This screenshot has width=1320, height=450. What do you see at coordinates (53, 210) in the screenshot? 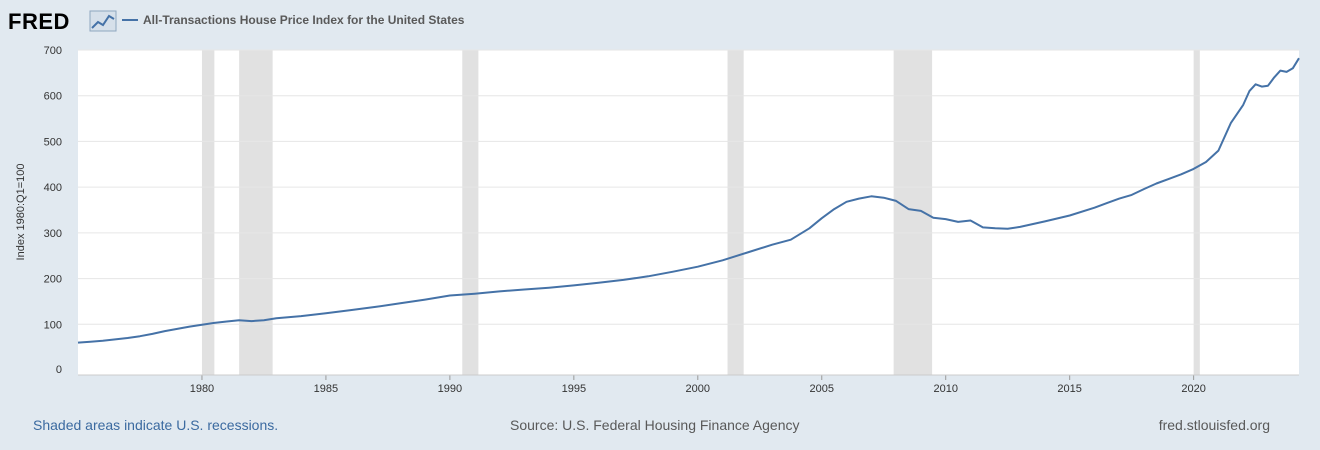
I see `y-axis-ticks: 0 100 200 300 400 500 600 700` at bounding box center [53, 210].